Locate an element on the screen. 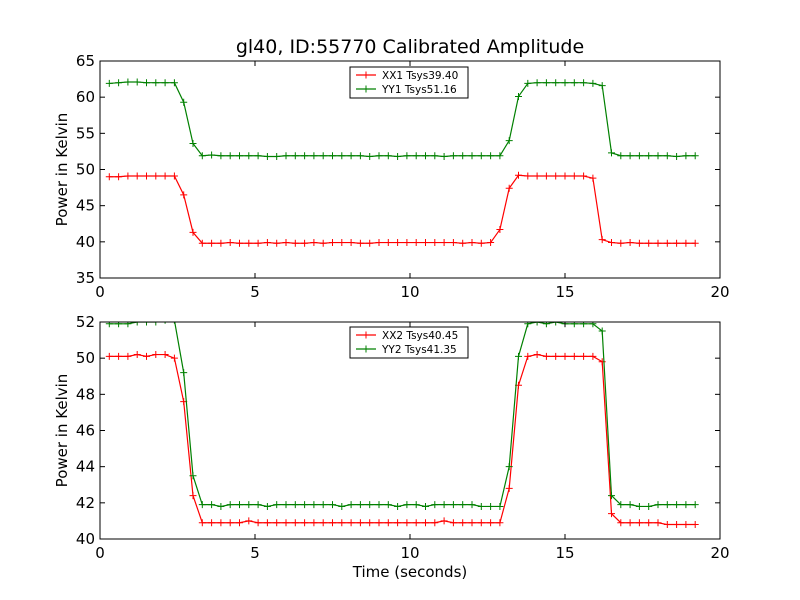 This screenshot has height=600, width=800. y-tick-label: 40 is located at coordinates (85, 539).